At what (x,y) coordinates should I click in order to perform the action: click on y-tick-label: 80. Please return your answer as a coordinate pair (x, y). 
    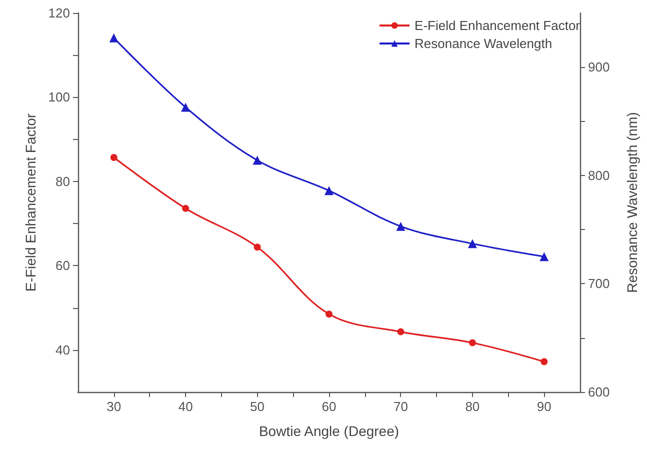
    Looking at the image, I should click on (63, 181).